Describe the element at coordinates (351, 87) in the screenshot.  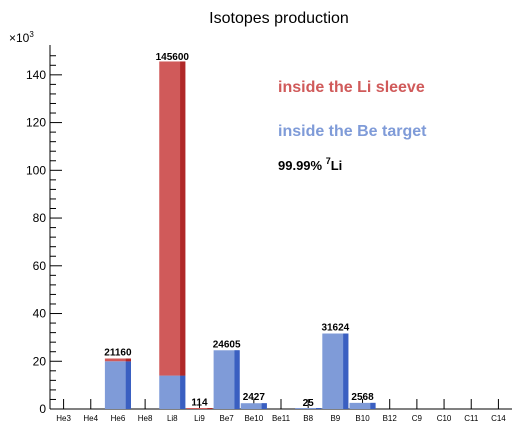
I see `legend-li-sleeve: inside the Li sleeve` at that location.